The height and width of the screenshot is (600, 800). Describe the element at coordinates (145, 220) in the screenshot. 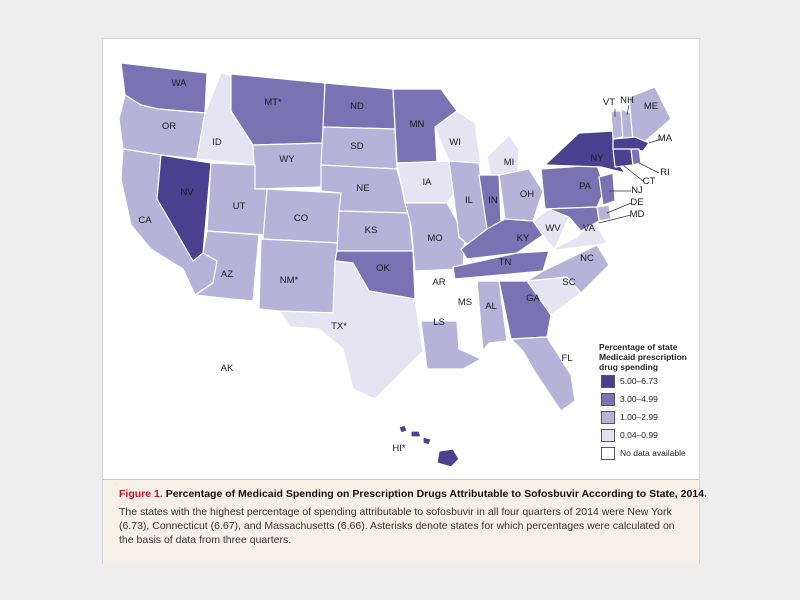

I see `state-label-ca: CA` at that location.